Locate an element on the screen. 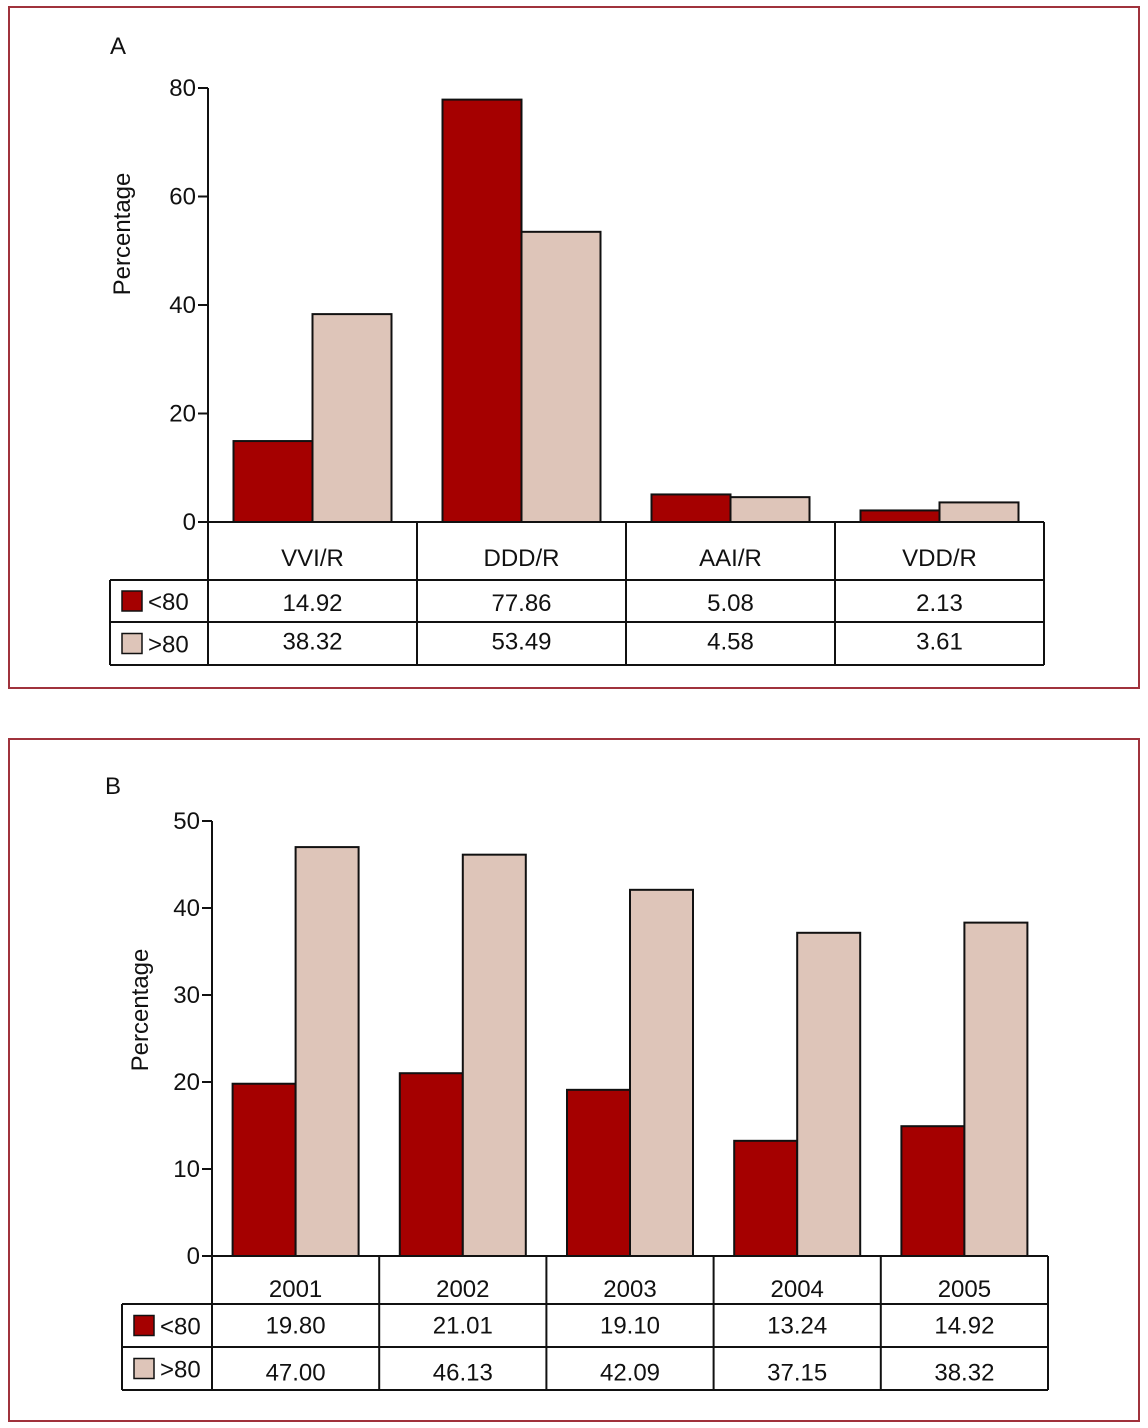 The image size is (1148, 1428). category-label: VDD/R is located at coordinates (939, 558).